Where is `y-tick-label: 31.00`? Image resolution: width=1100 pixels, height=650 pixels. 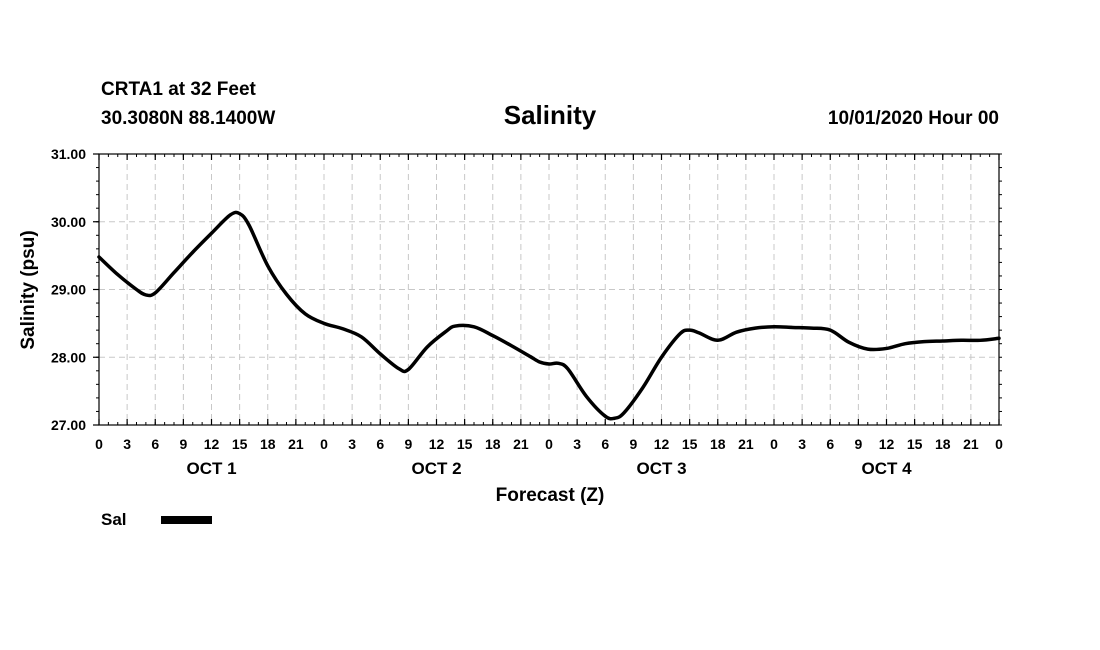 y-tick-label: 31.00 is located at coordinates (68, 154).